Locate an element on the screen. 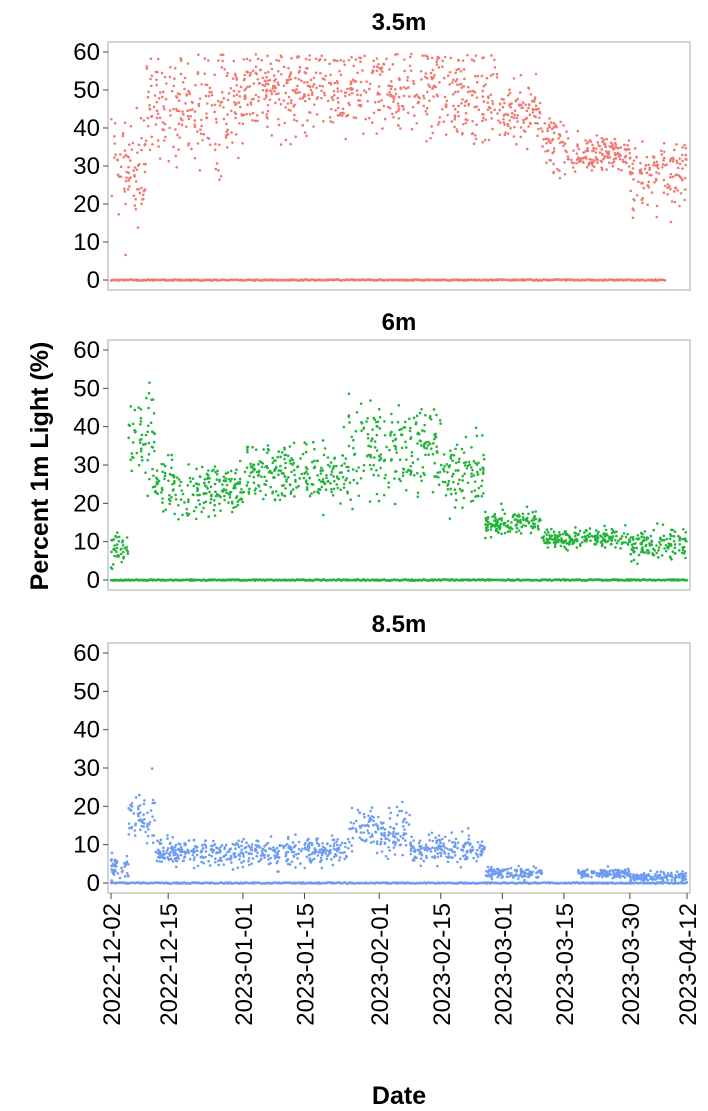  y-tick-label: 50 is located at coordinates (86, 90).